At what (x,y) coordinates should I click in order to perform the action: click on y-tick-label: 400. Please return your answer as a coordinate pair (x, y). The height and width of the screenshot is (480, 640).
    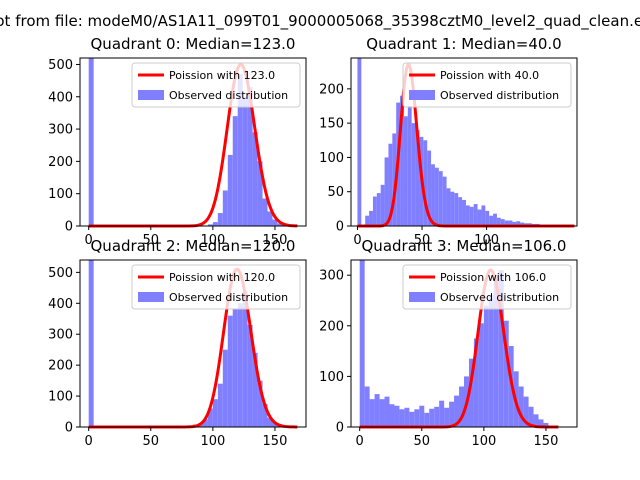
    Looking at the image, I should click on (60, 97).